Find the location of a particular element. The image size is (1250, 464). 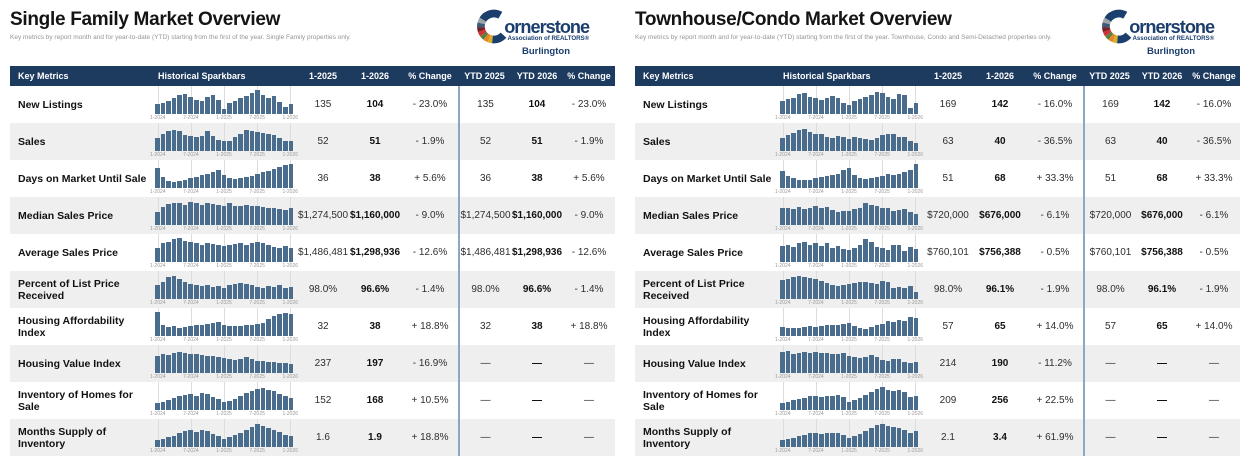

value-month-2025: 57 is located at coordinates (948, 326).